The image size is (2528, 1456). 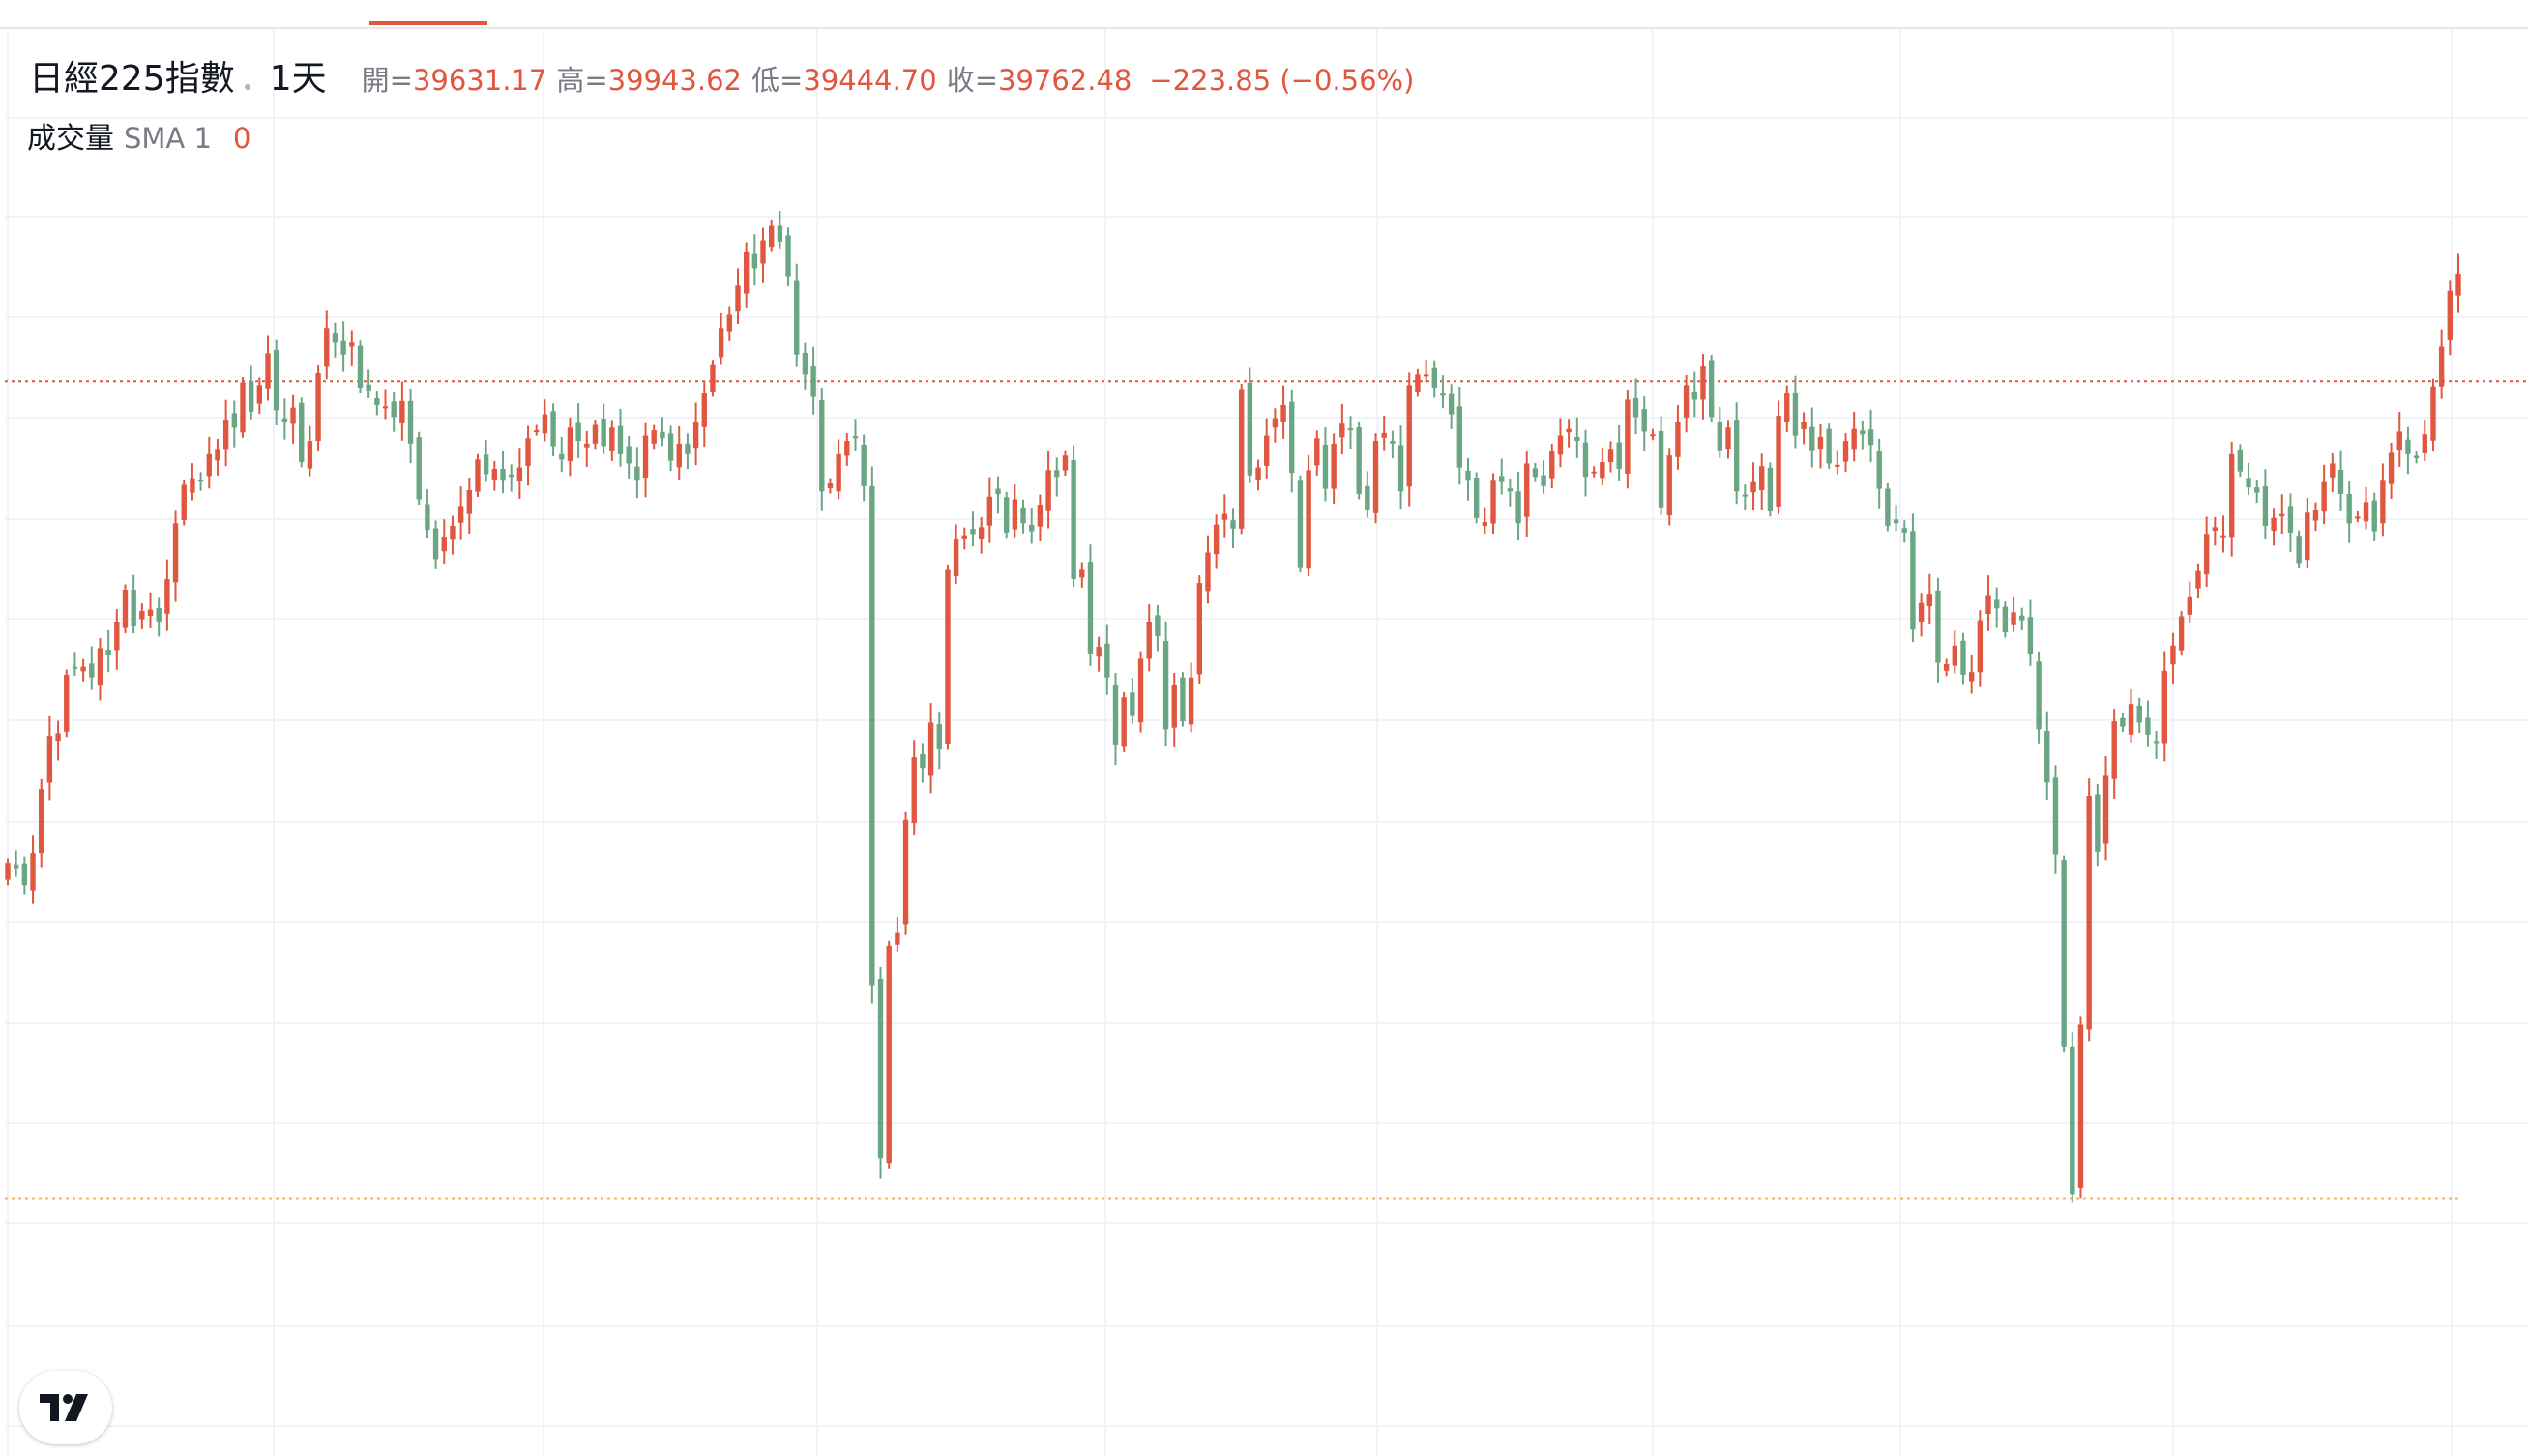 What do you see at coordinates (132, 79) in the screenshot?
I see `symbol-name: 日經225指數` at bounding box center [132, 79].